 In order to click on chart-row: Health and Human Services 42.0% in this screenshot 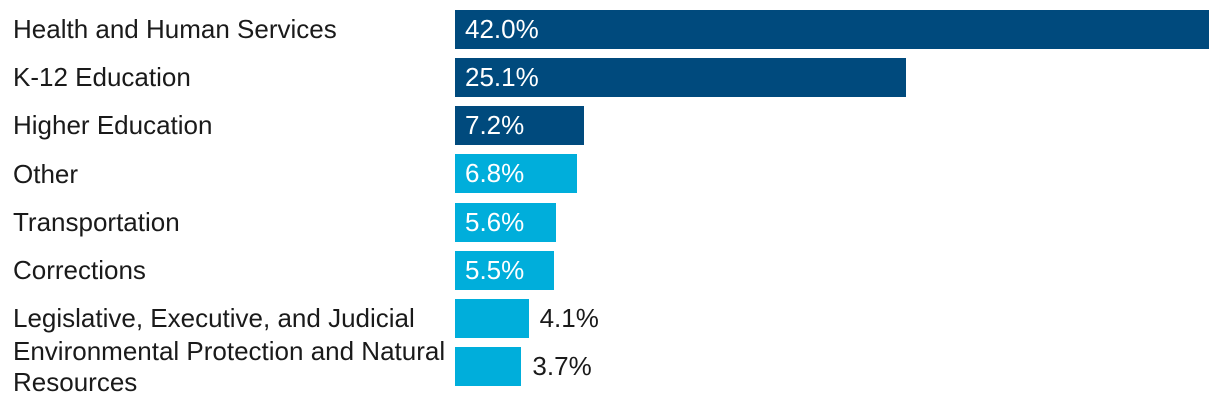, I will do `click(610, 29)`.